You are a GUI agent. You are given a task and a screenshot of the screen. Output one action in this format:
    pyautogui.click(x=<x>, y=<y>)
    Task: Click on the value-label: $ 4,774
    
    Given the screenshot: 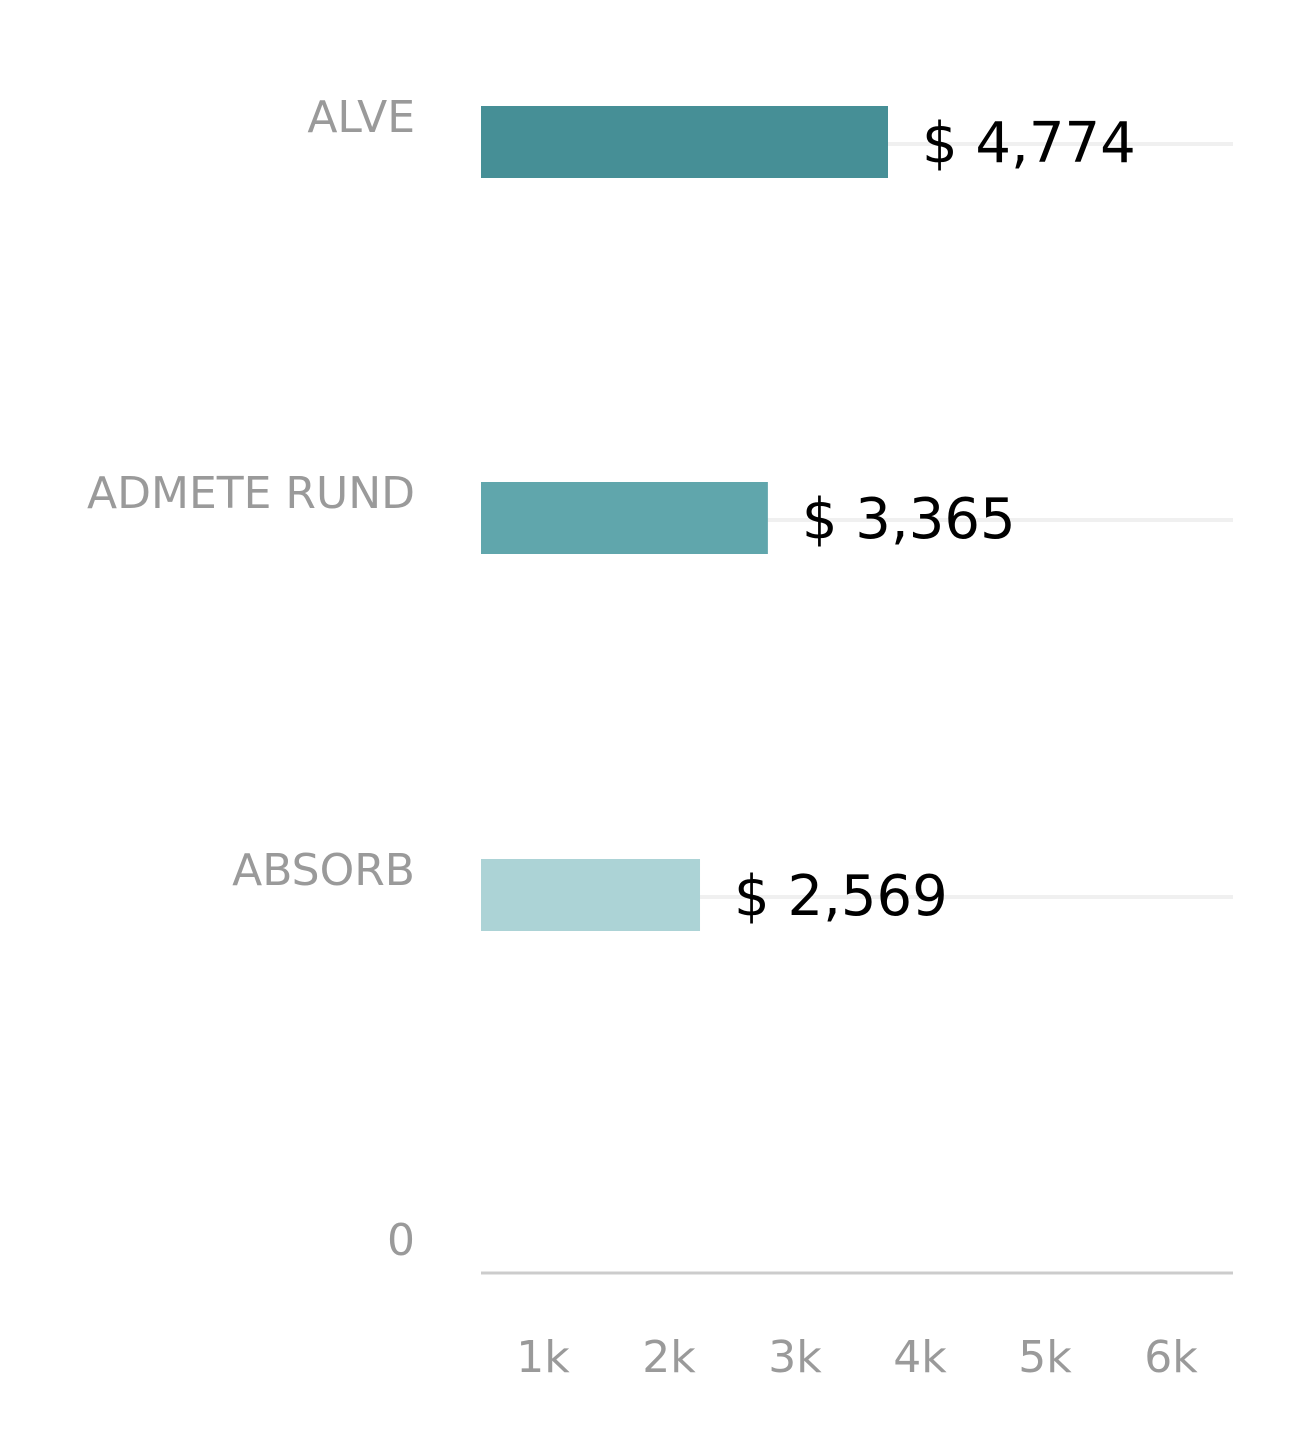 What is the action you would take?
    pyautogui.click(x=1029, y=143)
    